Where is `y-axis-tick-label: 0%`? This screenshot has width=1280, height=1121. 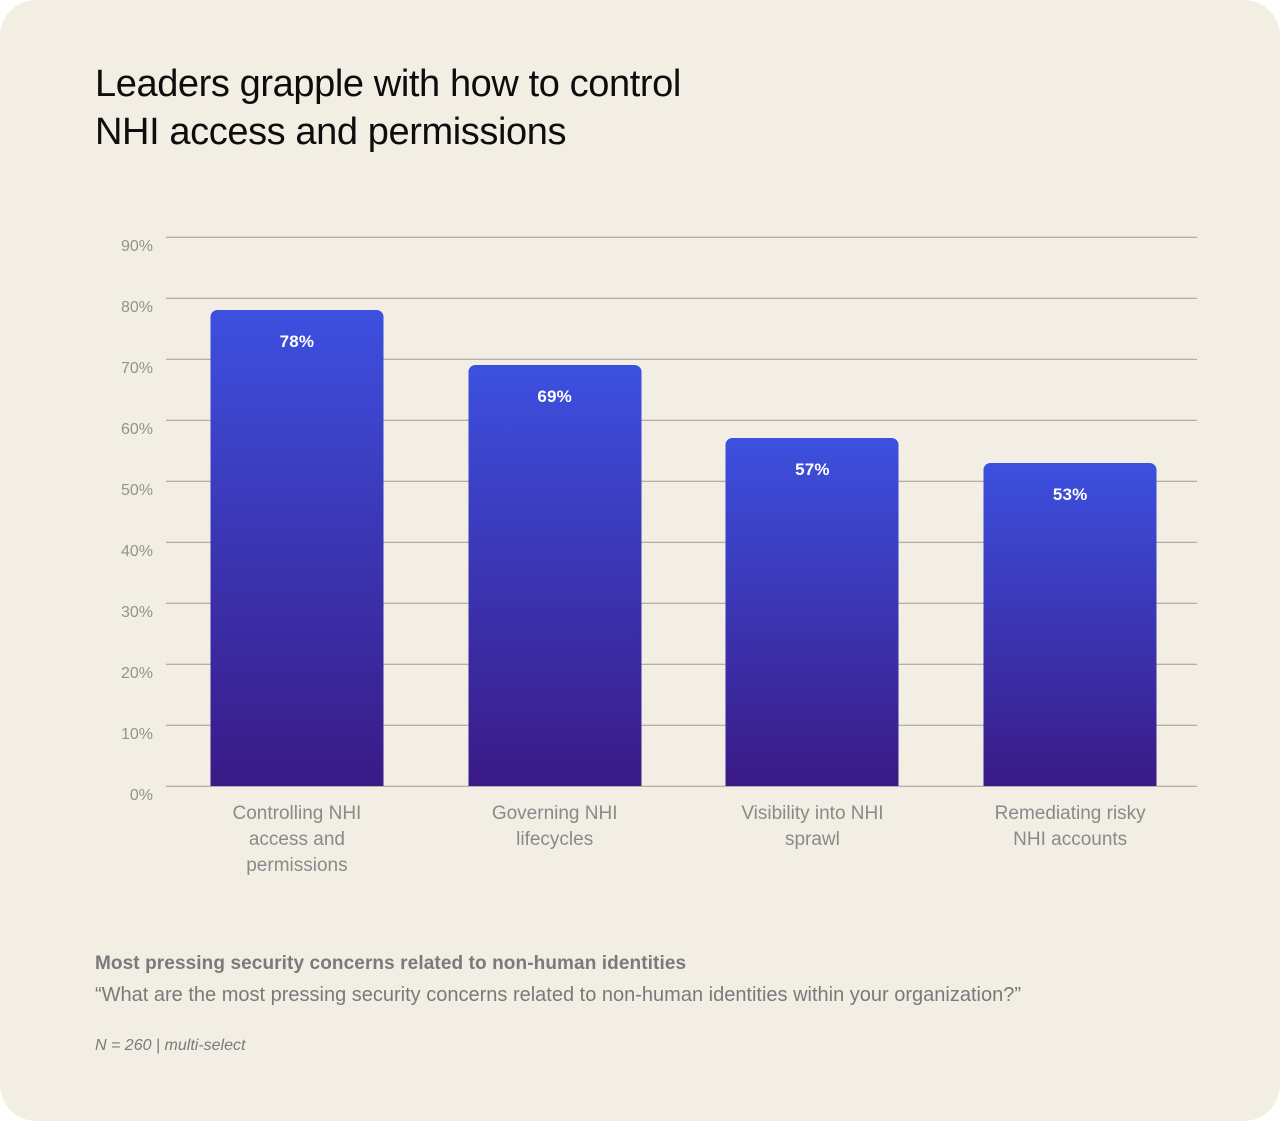
y-axis-tick-label: 0% is located at coordinates (141, 795).